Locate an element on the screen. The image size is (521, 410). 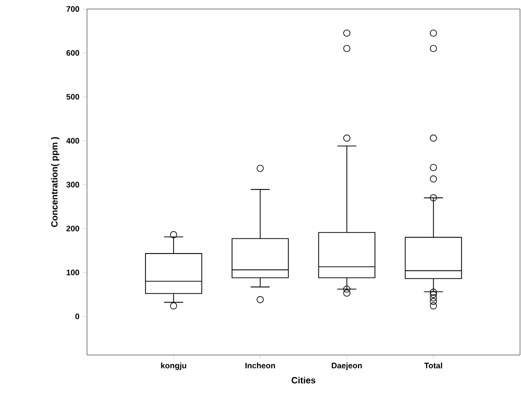
y-axis-title: Concentration( ppm ) is located at coordinates (55, 182).